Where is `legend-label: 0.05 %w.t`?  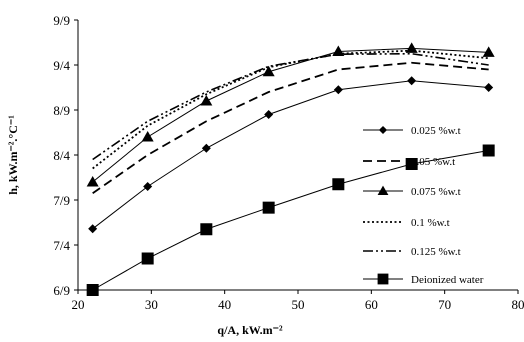
legend-label: 0.05 %w.t is located at coordinates (433, 162).